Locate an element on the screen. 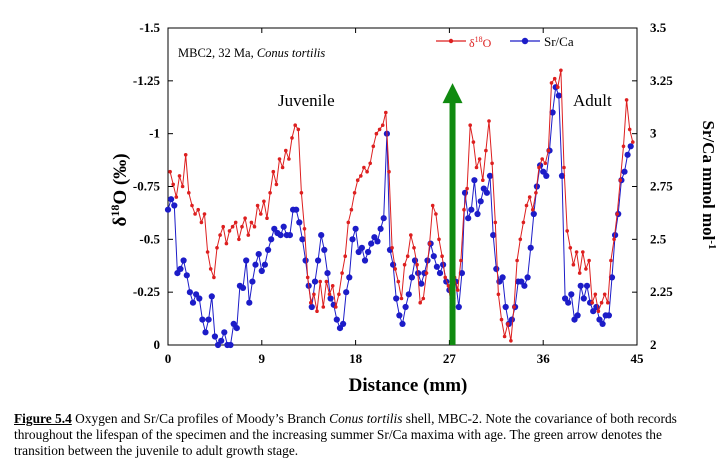  chart-title-prefix: MBC2, 32 Ma, is located at coordinates (217, 53).